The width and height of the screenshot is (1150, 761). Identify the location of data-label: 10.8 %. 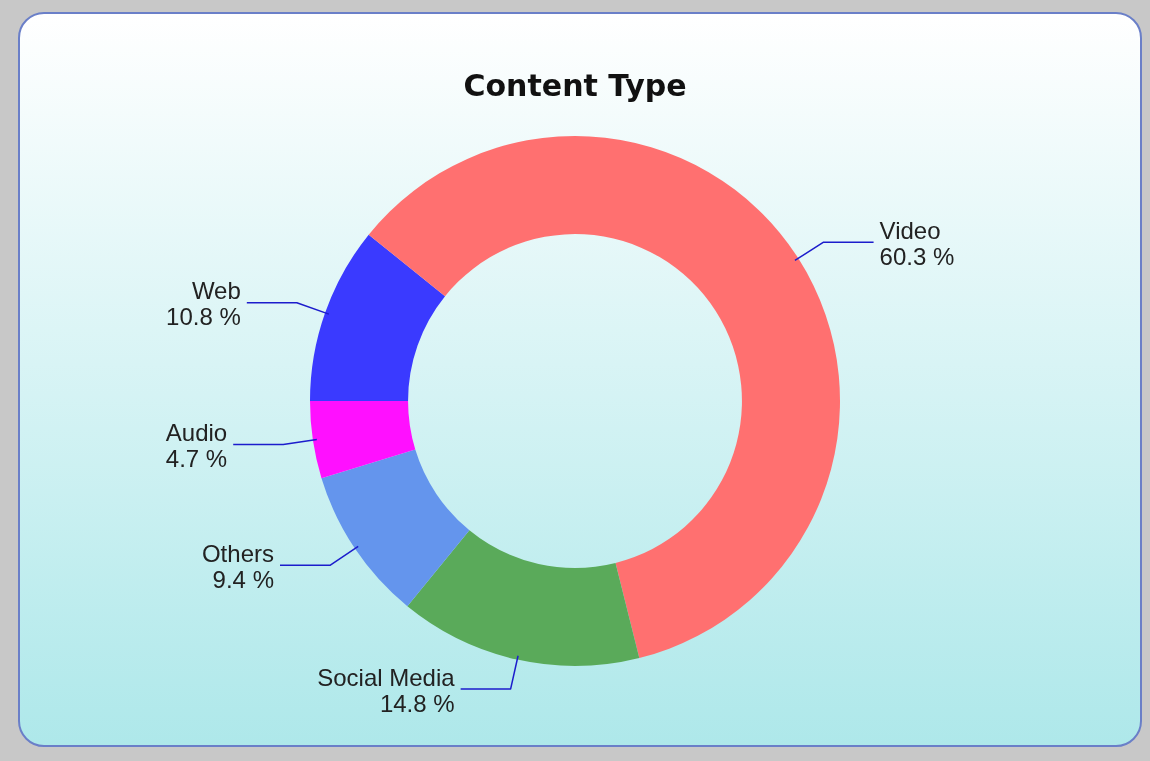
(203, 317).